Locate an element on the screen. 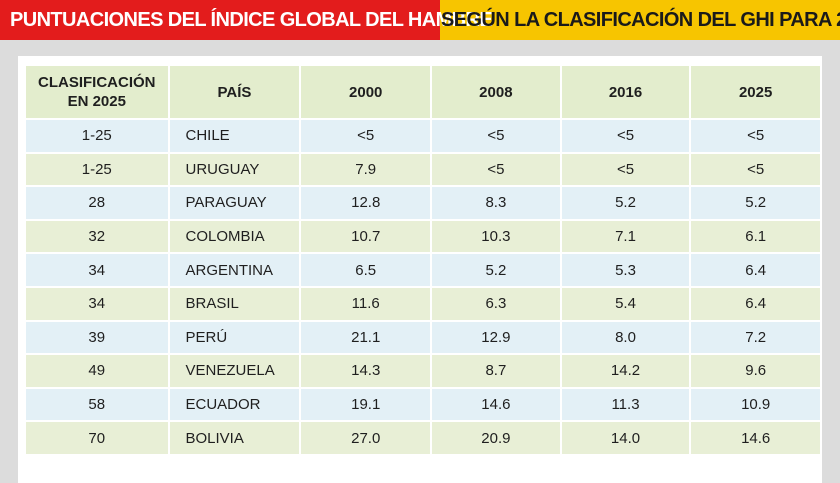 The image size is (840, 483). table-row: 1-25 CHILE <5 <5 <5 <5 is located at coordinates (423, 136).